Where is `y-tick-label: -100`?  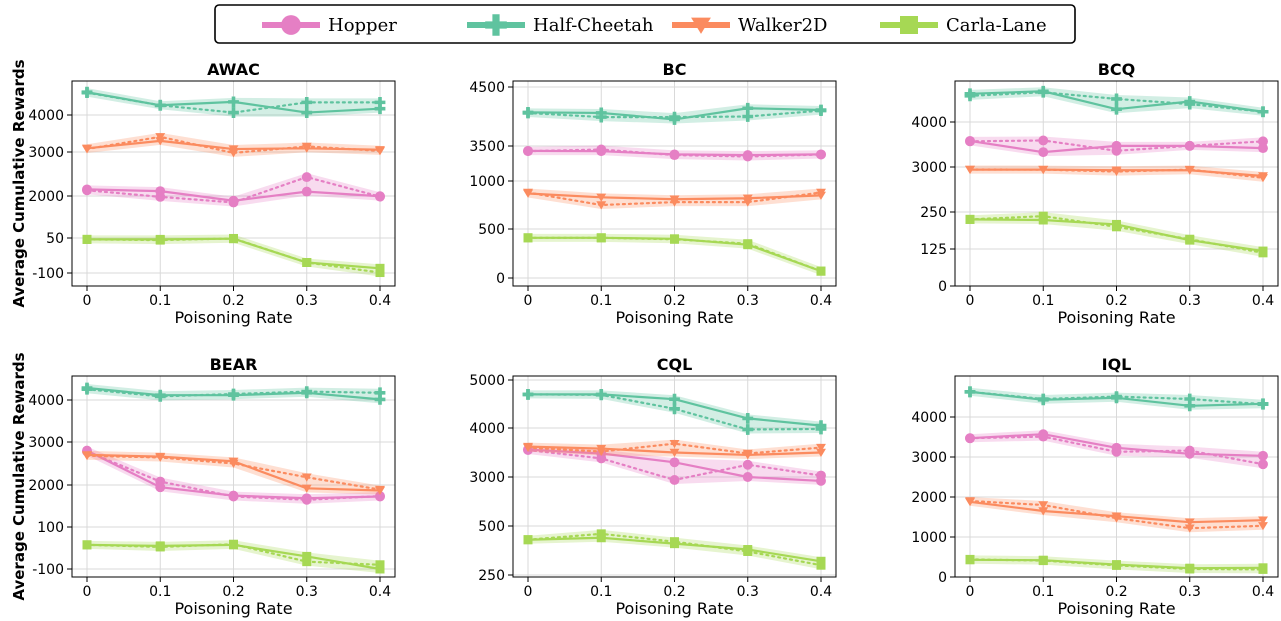
y-tick-label: -100 is located at coordinates (48, 570).